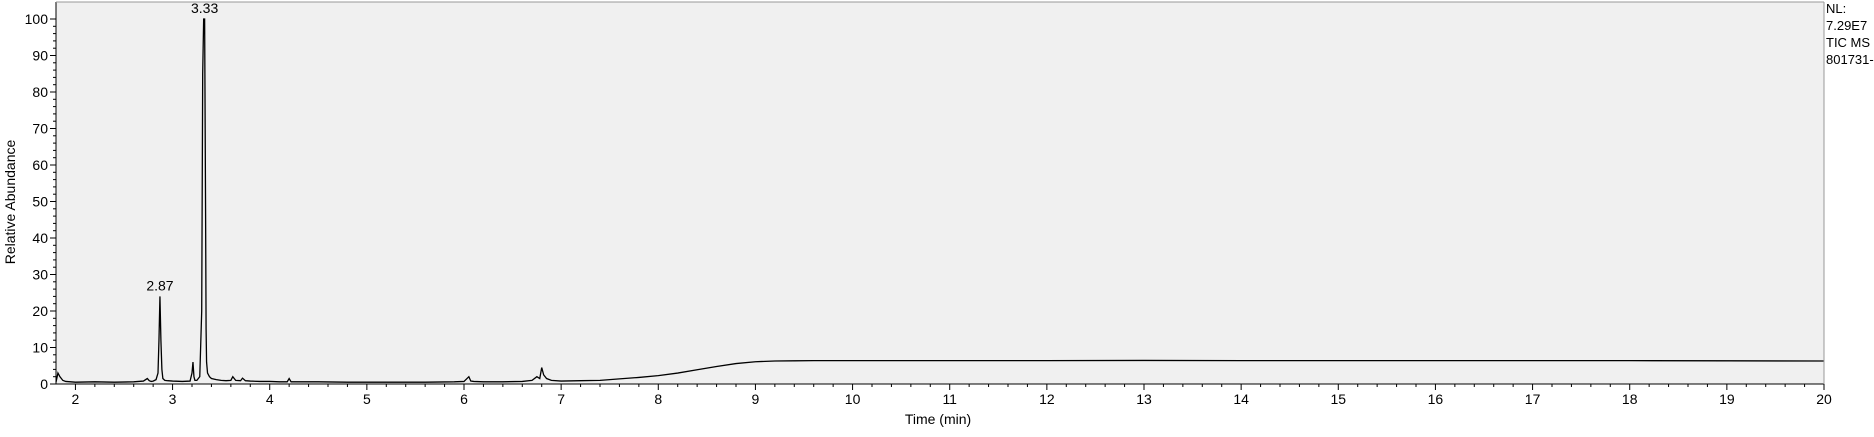 This screenshot has width=1874, height=437. What do you see at coordinates (270, 399) in the screenshot?
I see `x-tick-label: 4` at bounding box center [270, 399].